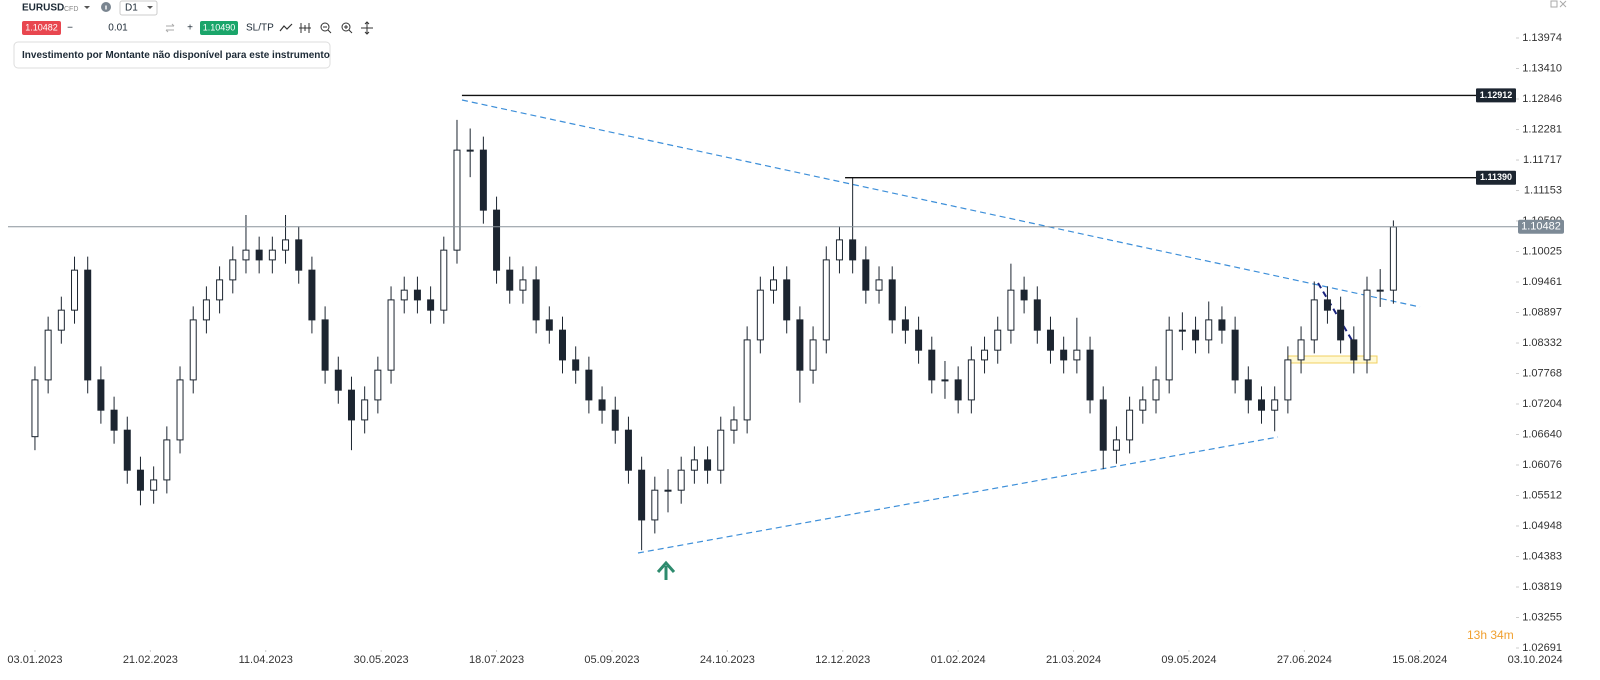 The height and width of the screenshot is (680, 1600). Describe the element at coordinates (71, 9) in the screenshot. I see `instrument-type: CFD` at that location.